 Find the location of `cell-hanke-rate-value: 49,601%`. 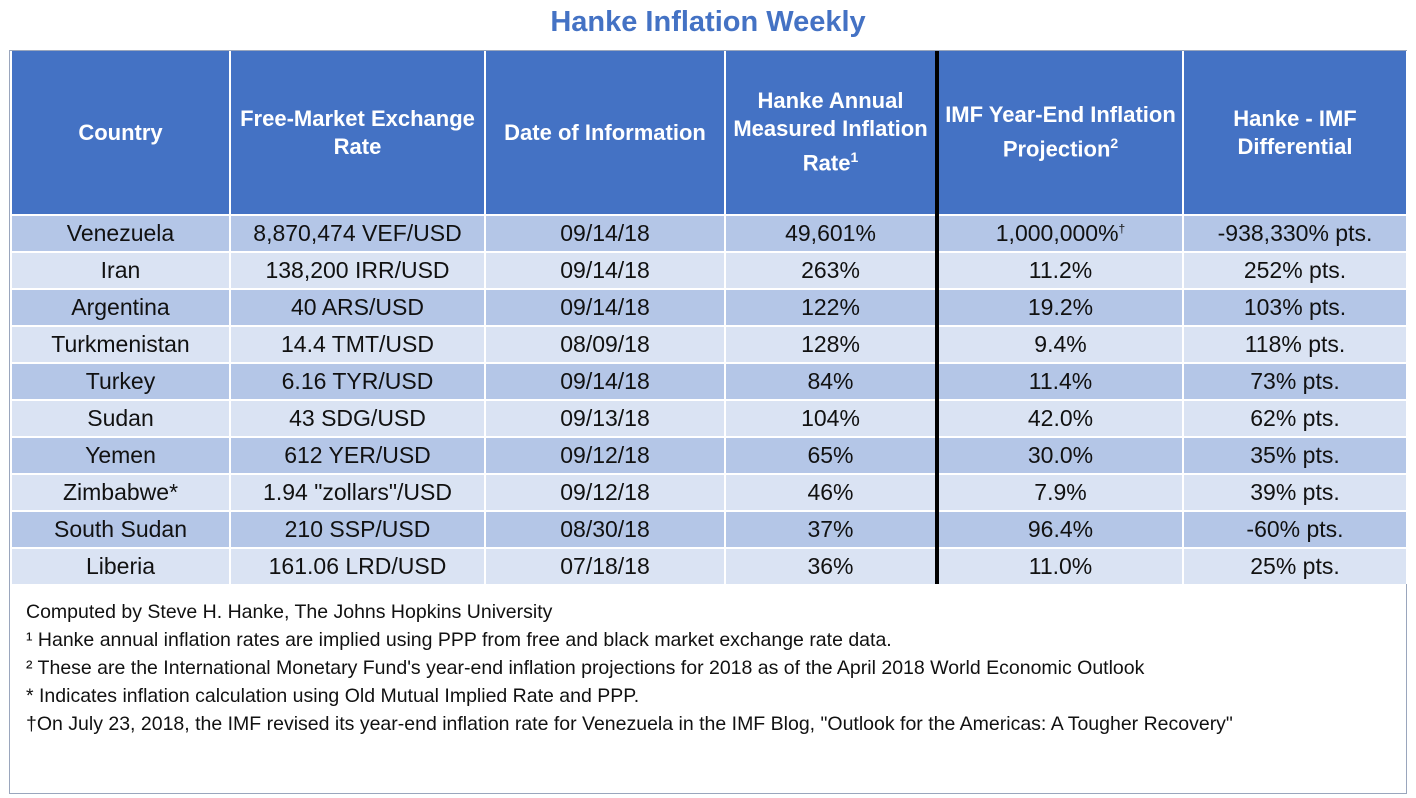

cell-hanke-rate-value: 49,601% is located at coordinates (830, 233).